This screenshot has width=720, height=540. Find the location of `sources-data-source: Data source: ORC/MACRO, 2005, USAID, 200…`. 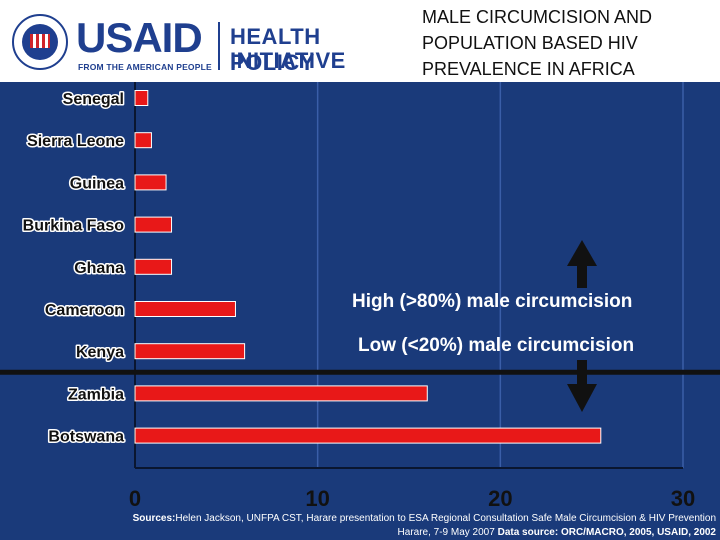

sources-data-source: Data source: ORC/MACRO, 2005, USAID, 200… is located at coordinates (606, 532).